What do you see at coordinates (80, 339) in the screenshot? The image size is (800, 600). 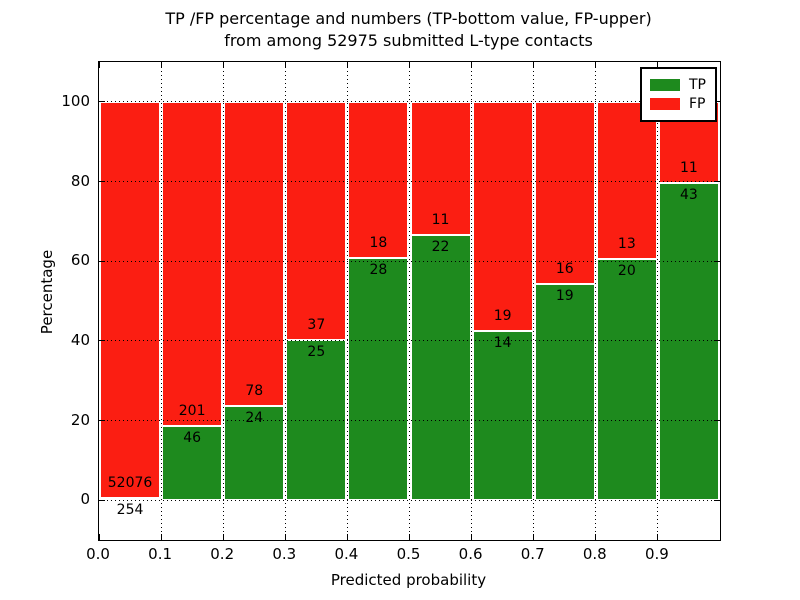 I see `y-tick-label: 40` at bounding box center [80, 339].